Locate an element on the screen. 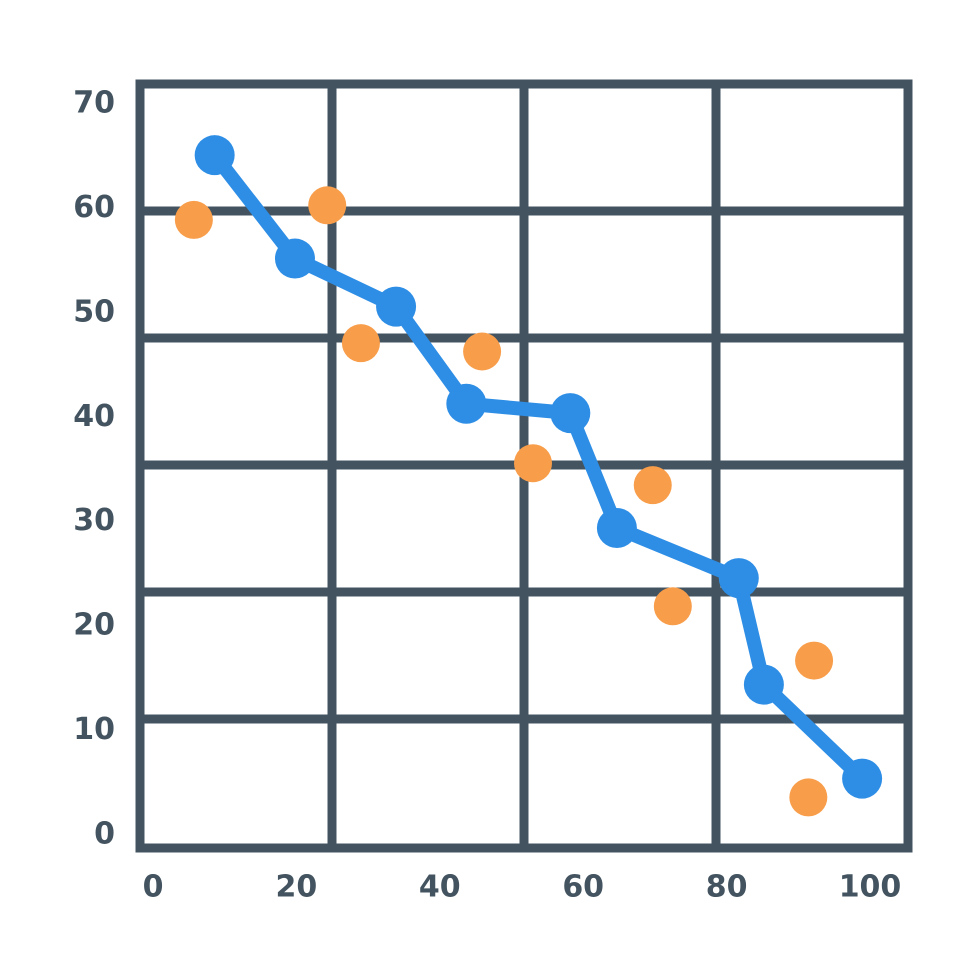  y-tick-label: 0 is located at coordinates (104, 834).